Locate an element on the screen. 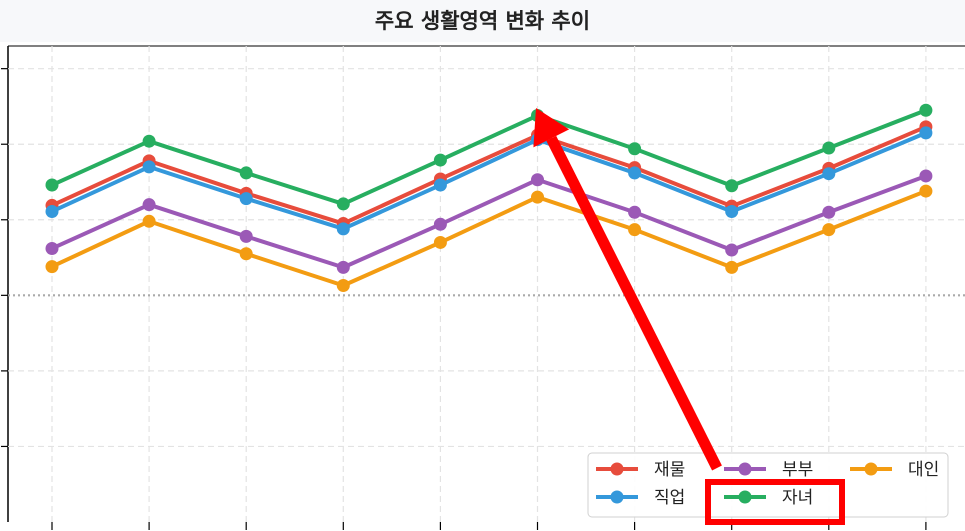 This screenshot has width=965, height=531. legend-marker-직업 is located at coordinates (617, 497).